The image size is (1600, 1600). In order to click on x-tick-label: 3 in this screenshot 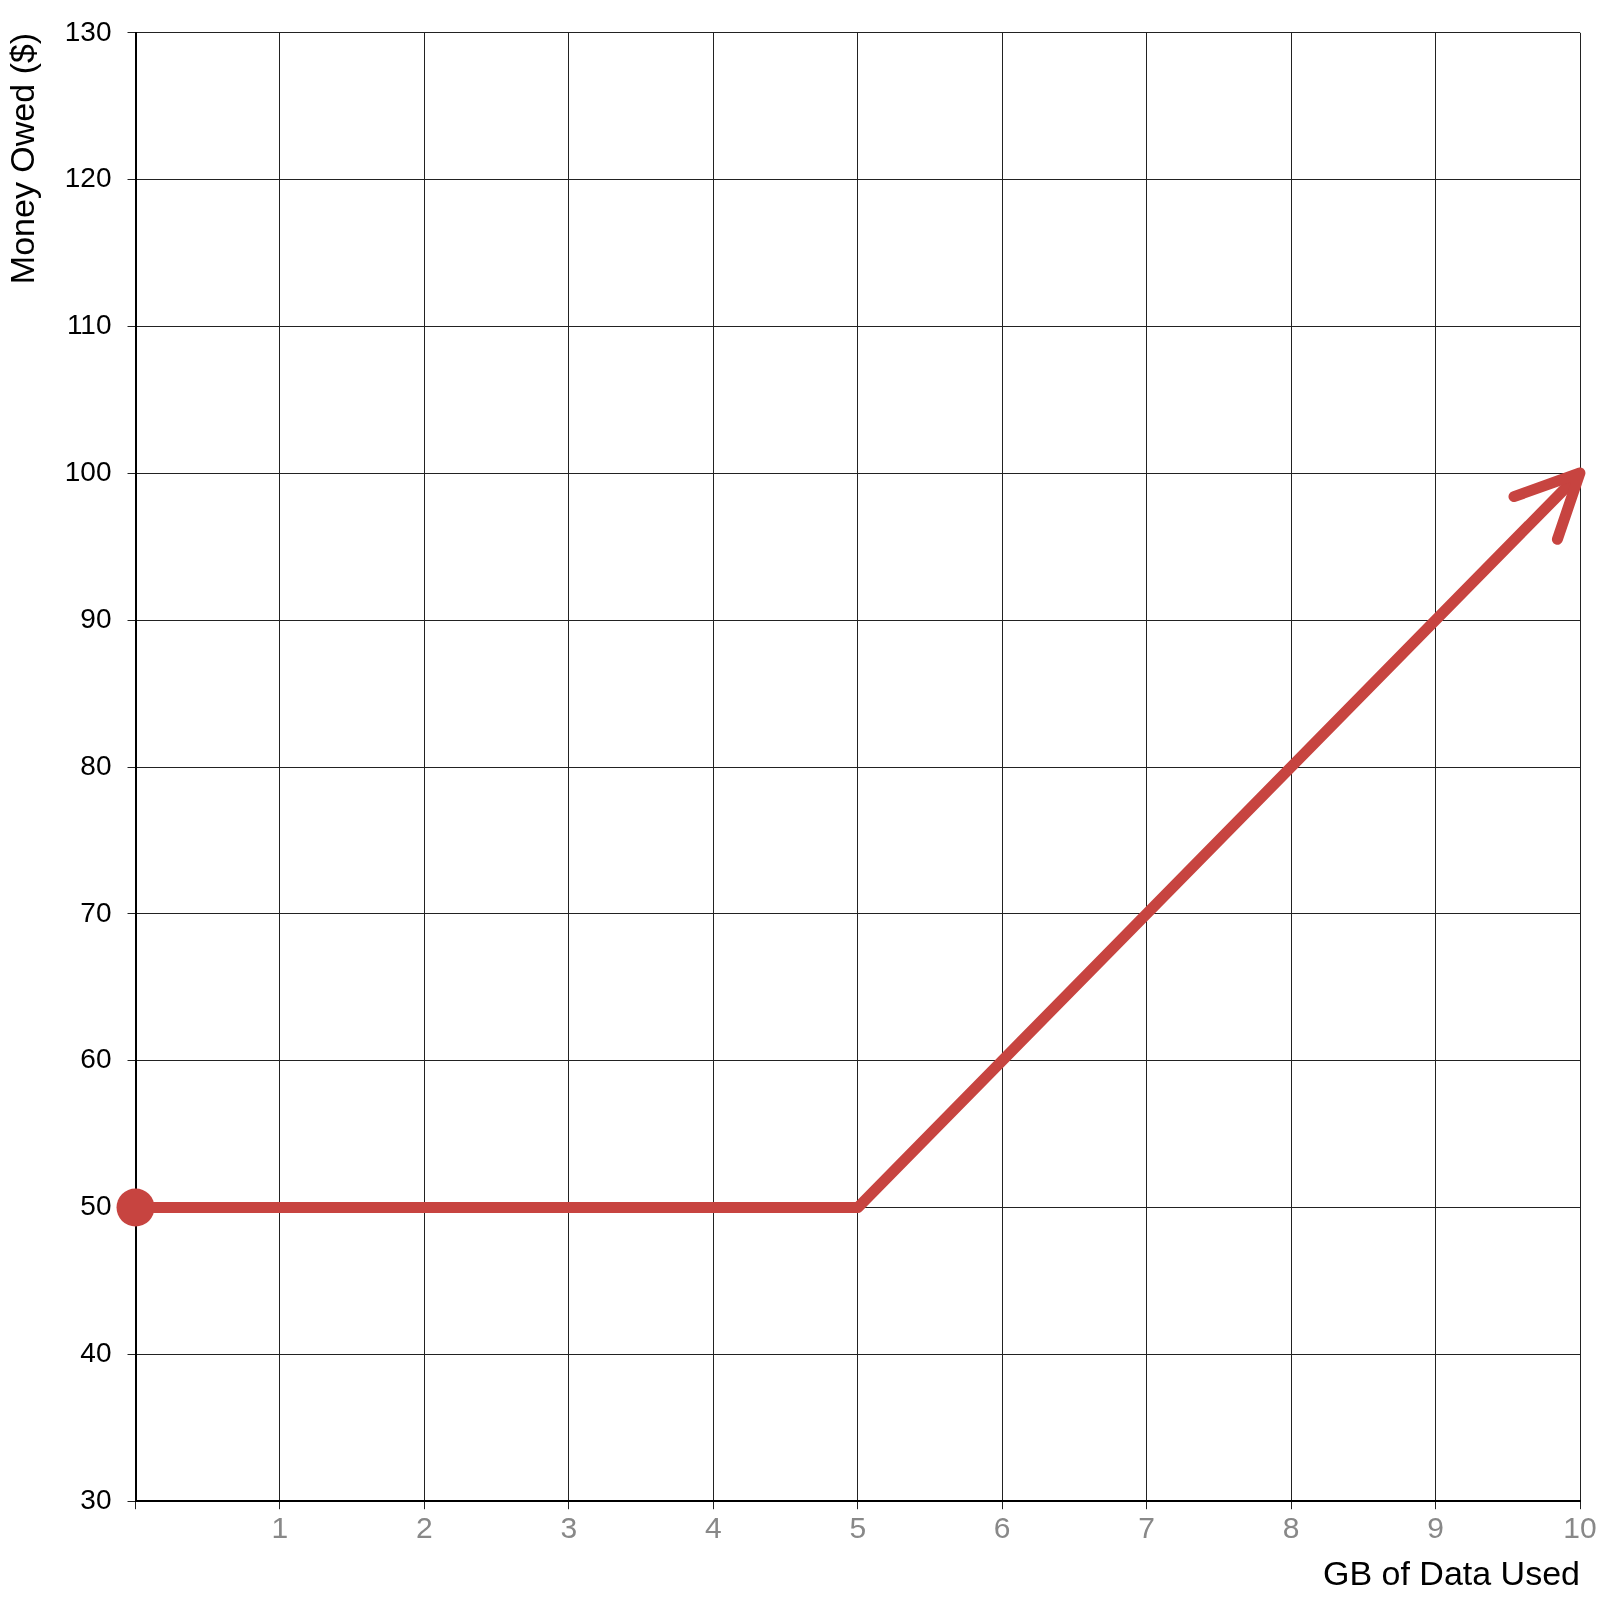, I will do `click(569, 1528)`.